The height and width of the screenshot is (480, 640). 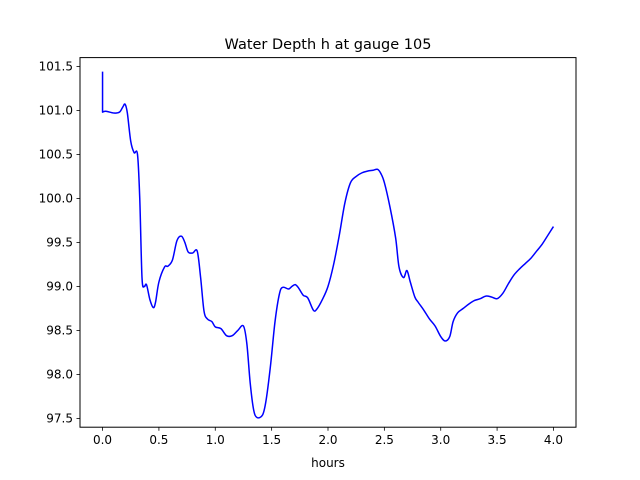 What do you see at coordinates (56, 66) in the screenshot?
I see `y-tick-label: 101.5` at bounding box center [56, 66].